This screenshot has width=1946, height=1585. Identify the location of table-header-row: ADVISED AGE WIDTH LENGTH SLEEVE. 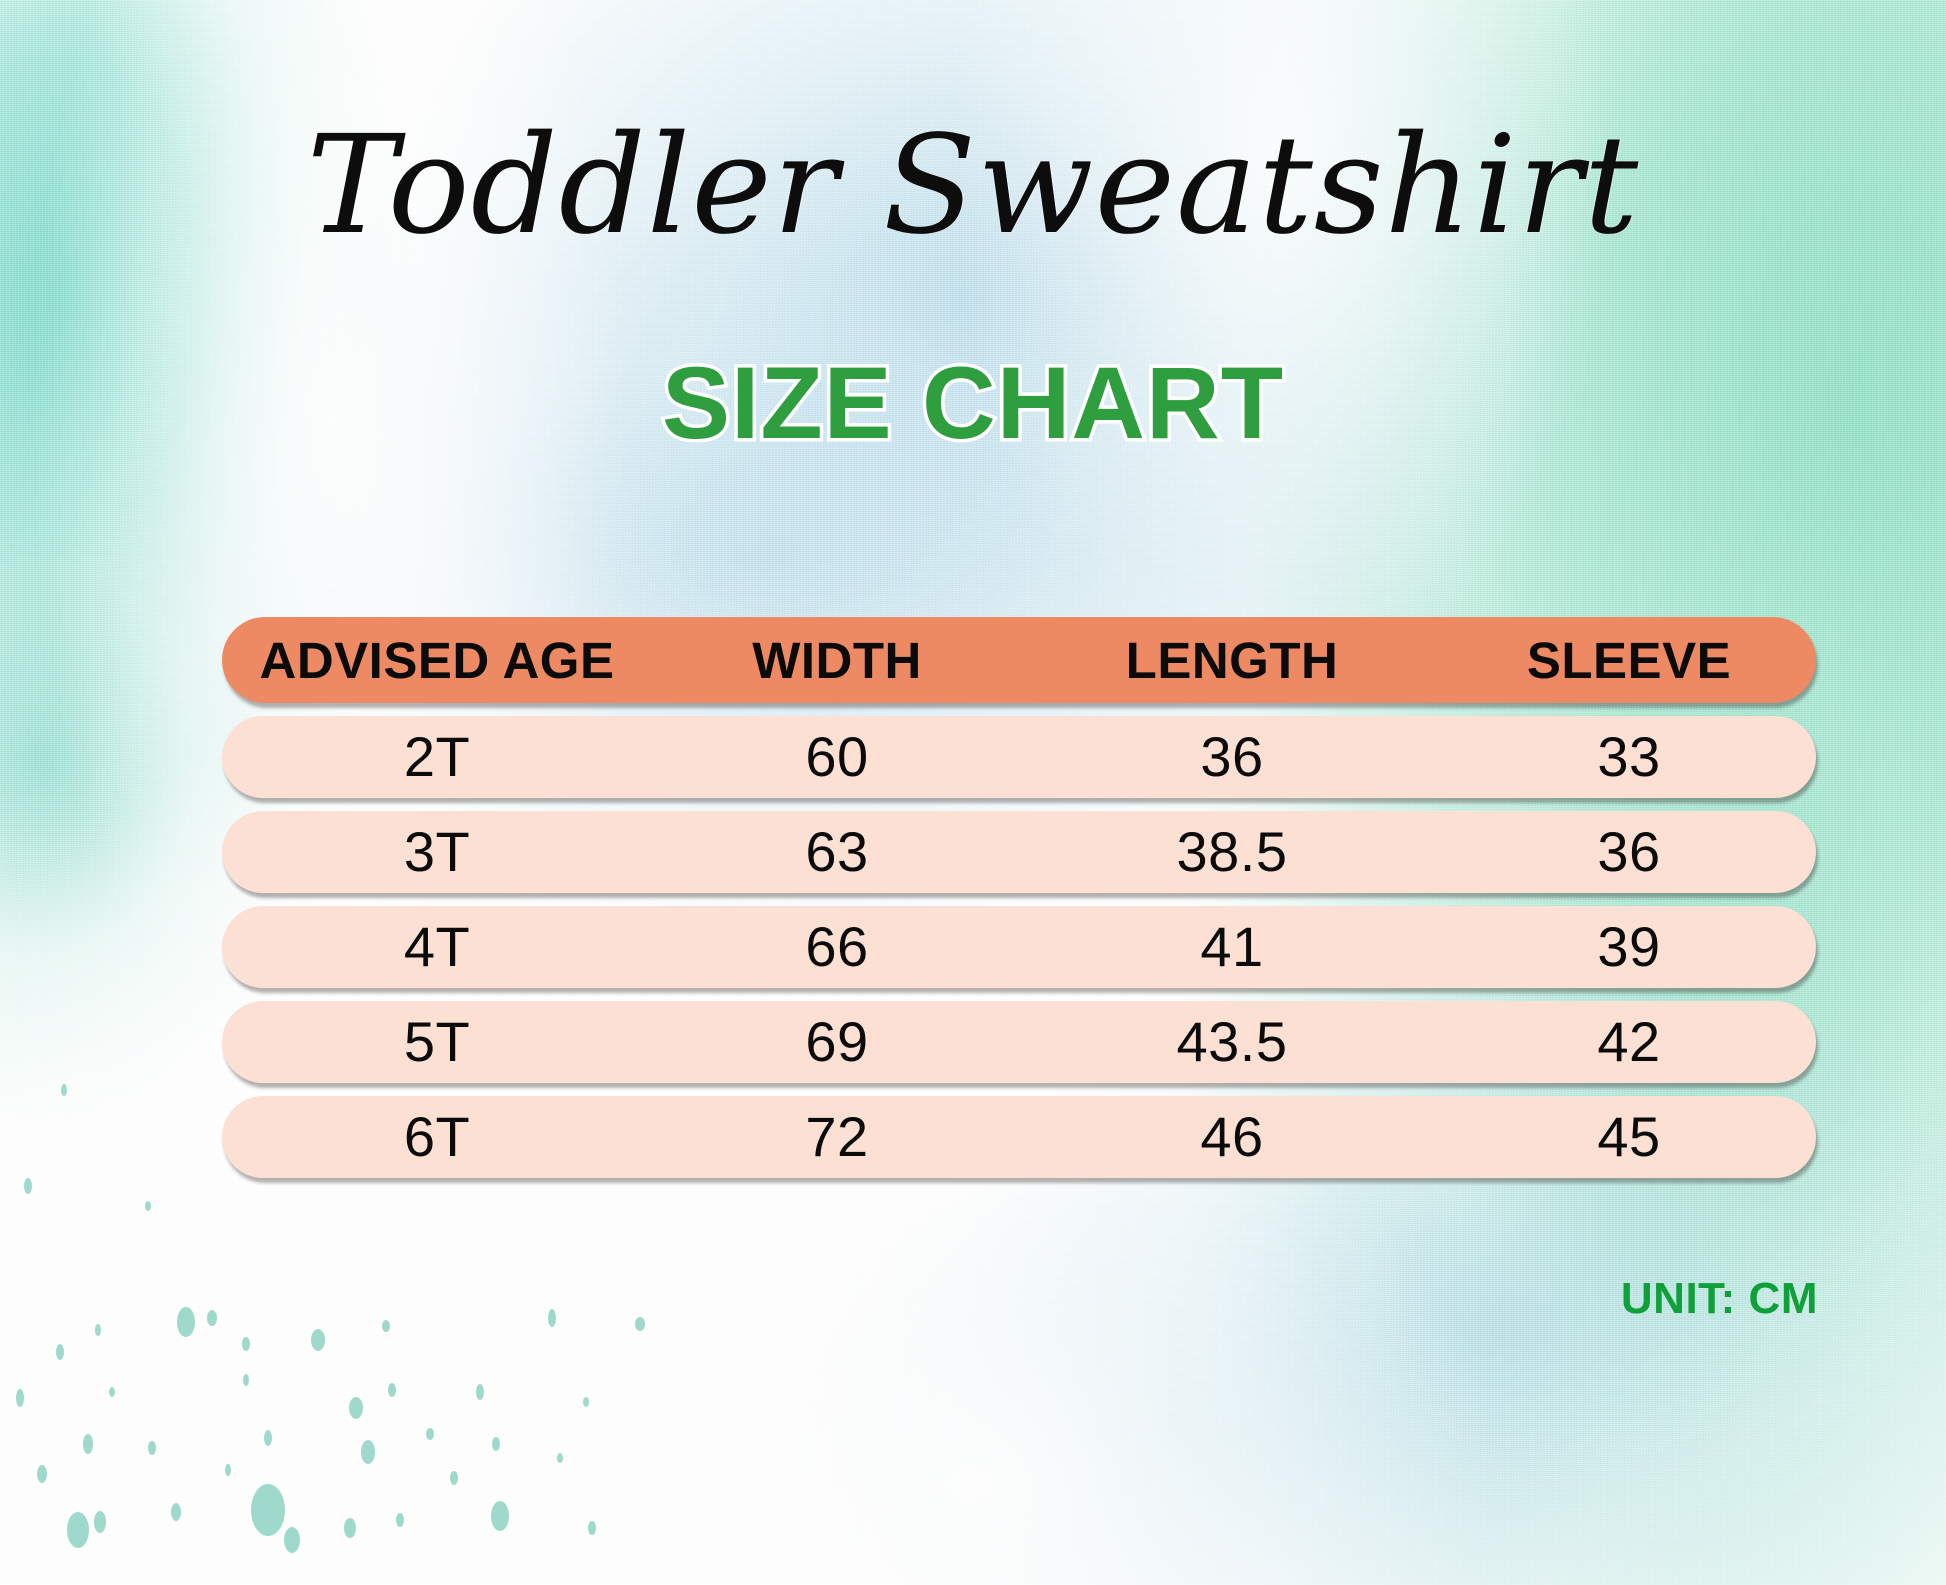
(1019, 660).